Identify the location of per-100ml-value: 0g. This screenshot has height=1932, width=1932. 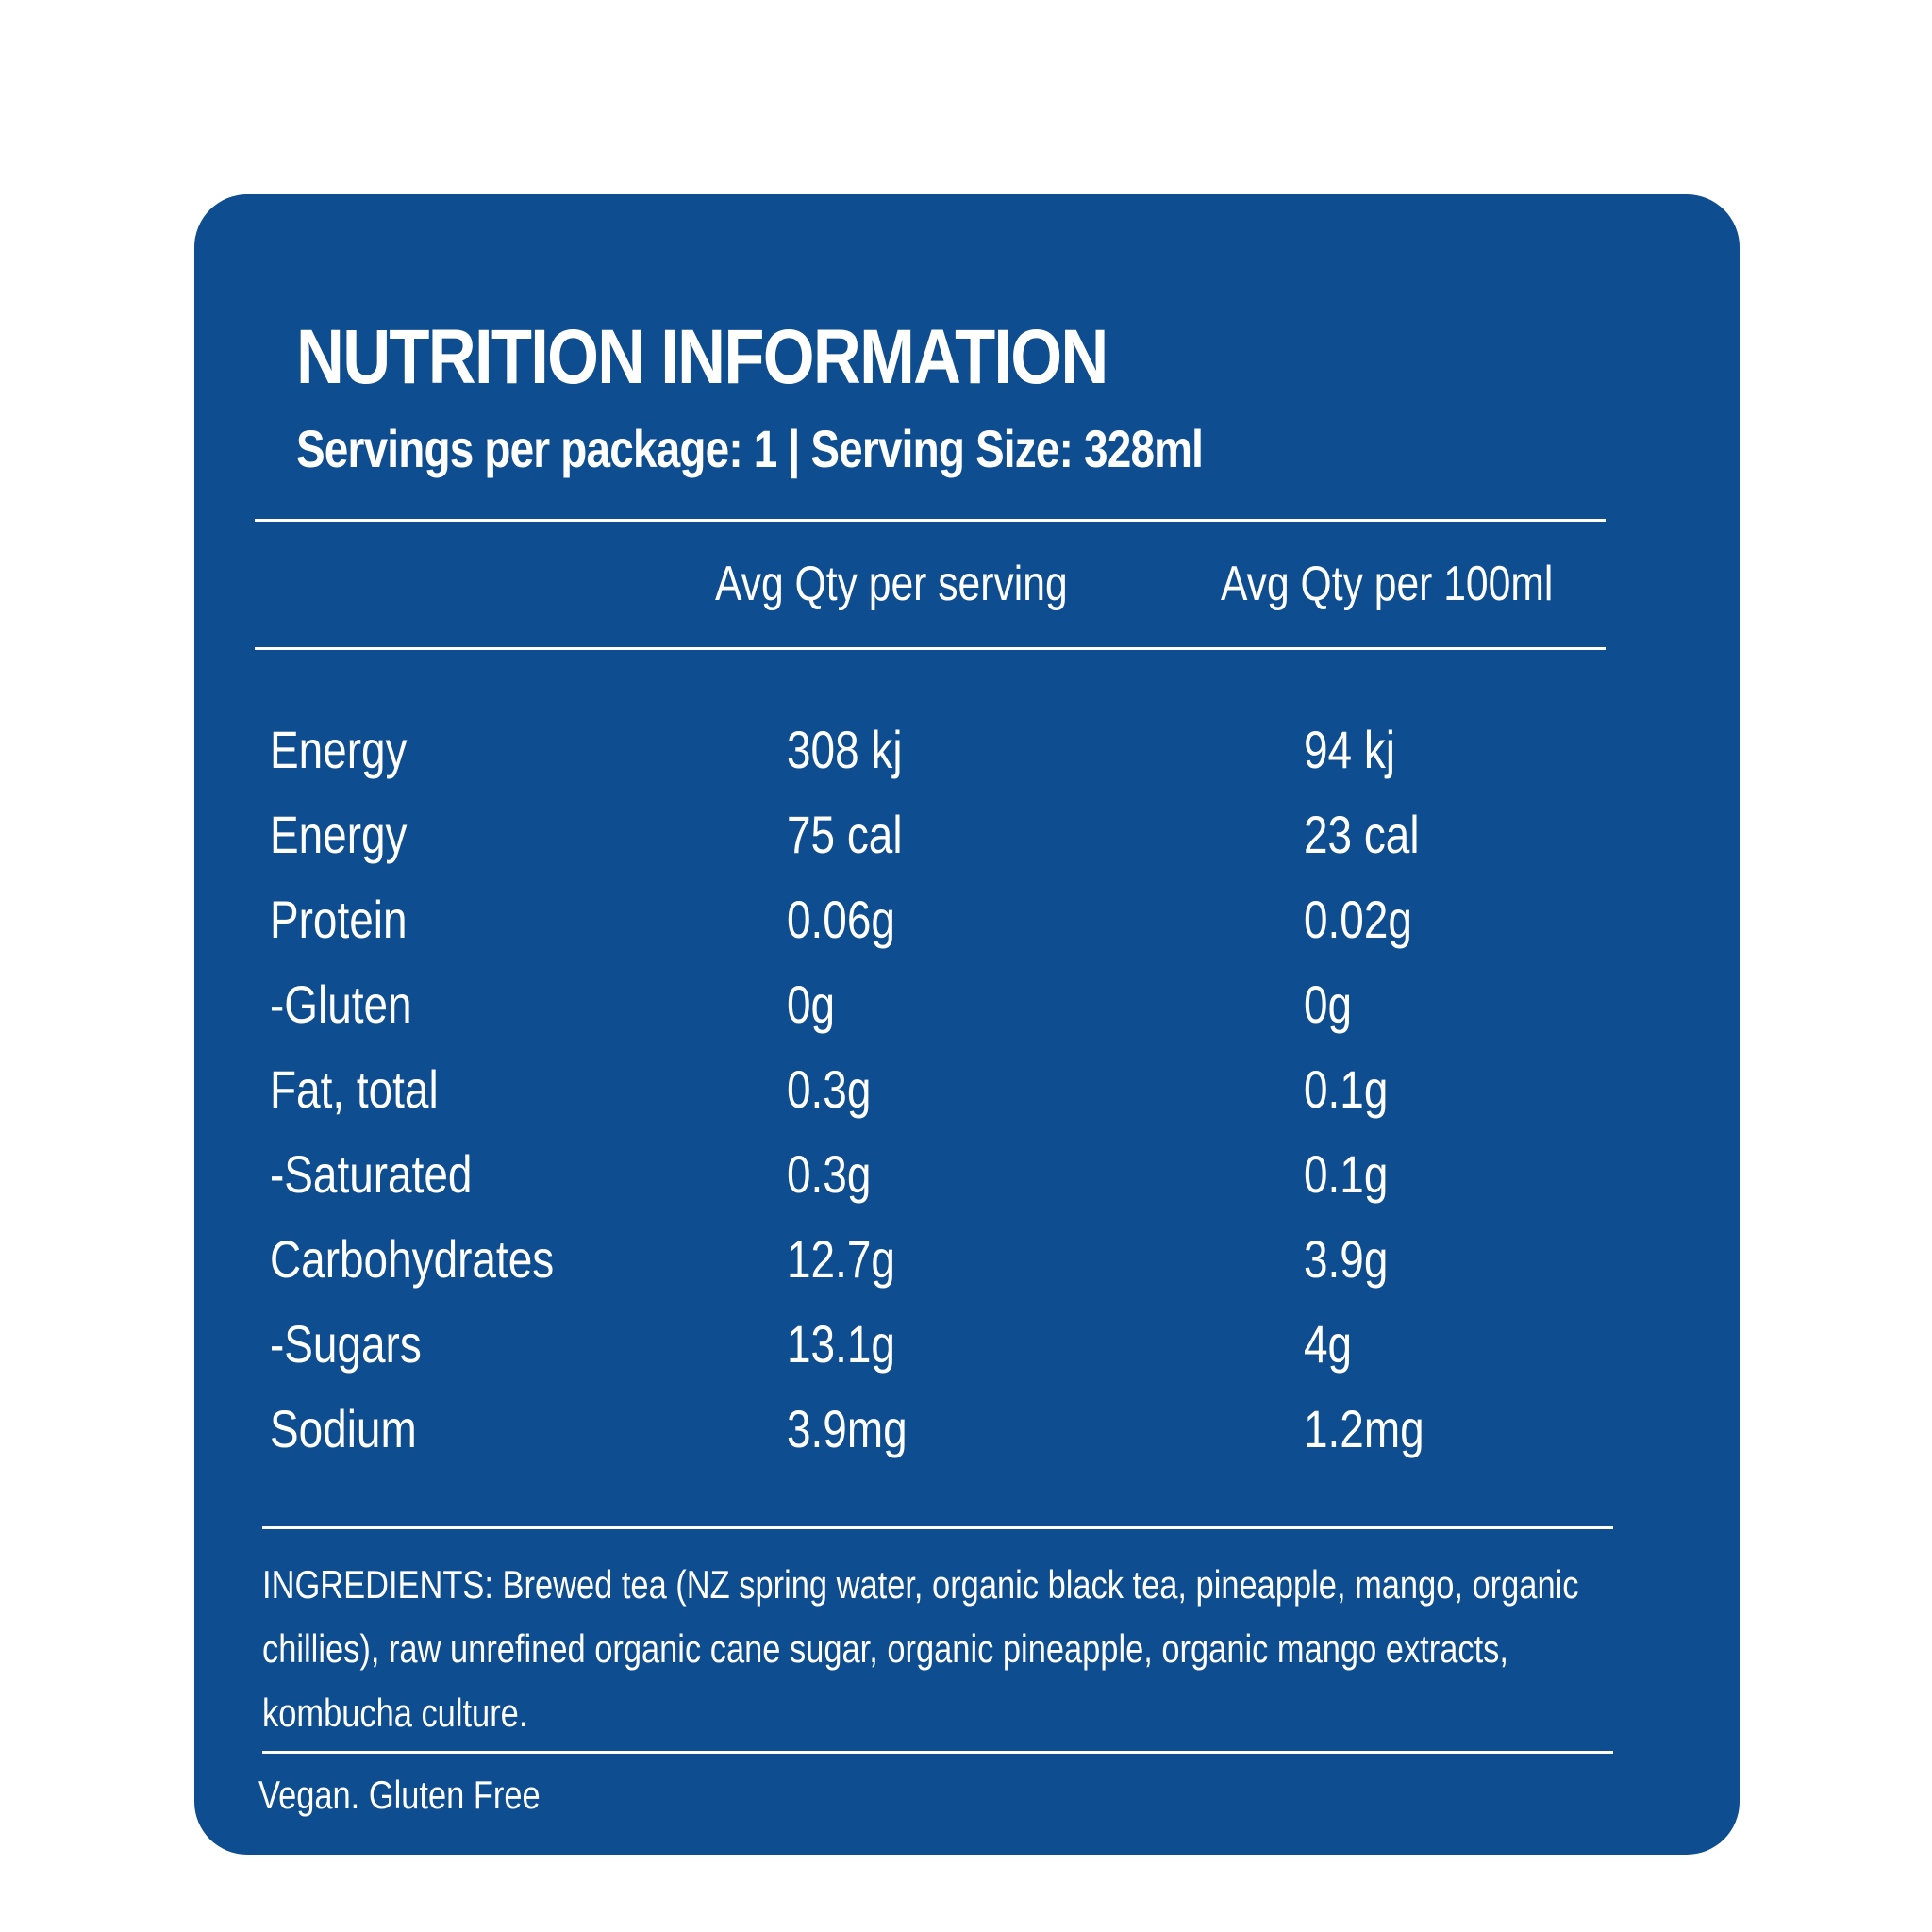
(1329, 1004).